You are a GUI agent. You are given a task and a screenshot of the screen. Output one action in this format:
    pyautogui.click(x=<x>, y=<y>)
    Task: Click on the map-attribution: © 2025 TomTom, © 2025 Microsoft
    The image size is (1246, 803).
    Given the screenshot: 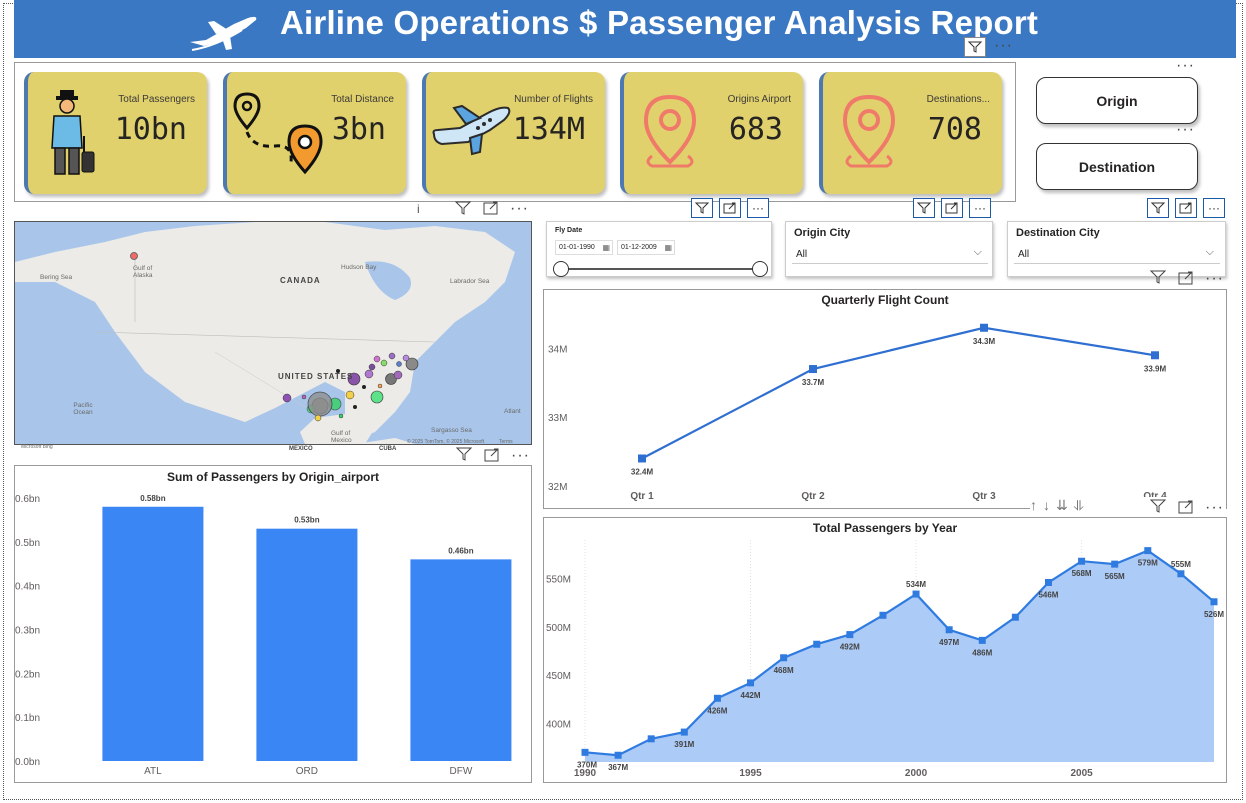 What is the action you would take?
    pyautogui.click(x=446, y=442)
    